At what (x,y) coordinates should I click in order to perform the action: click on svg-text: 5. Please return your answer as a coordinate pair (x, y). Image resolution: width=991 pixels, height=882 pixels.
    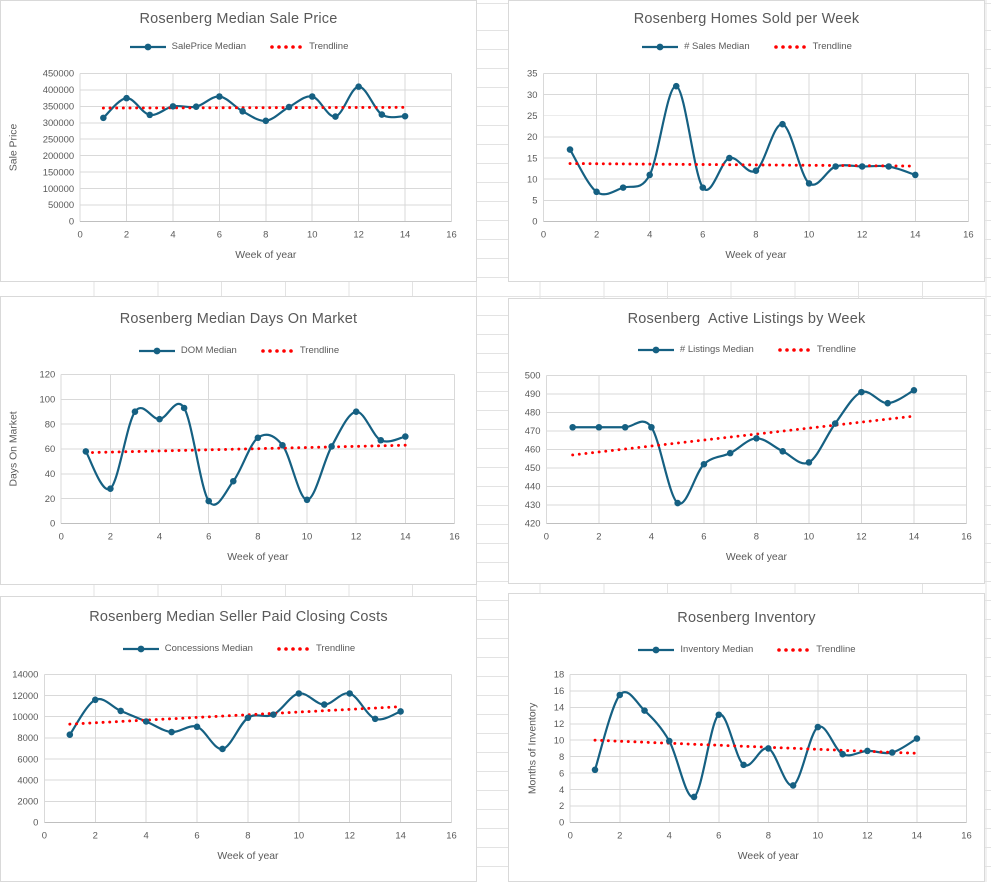
    Looking at the image, I should click on (534, 200).